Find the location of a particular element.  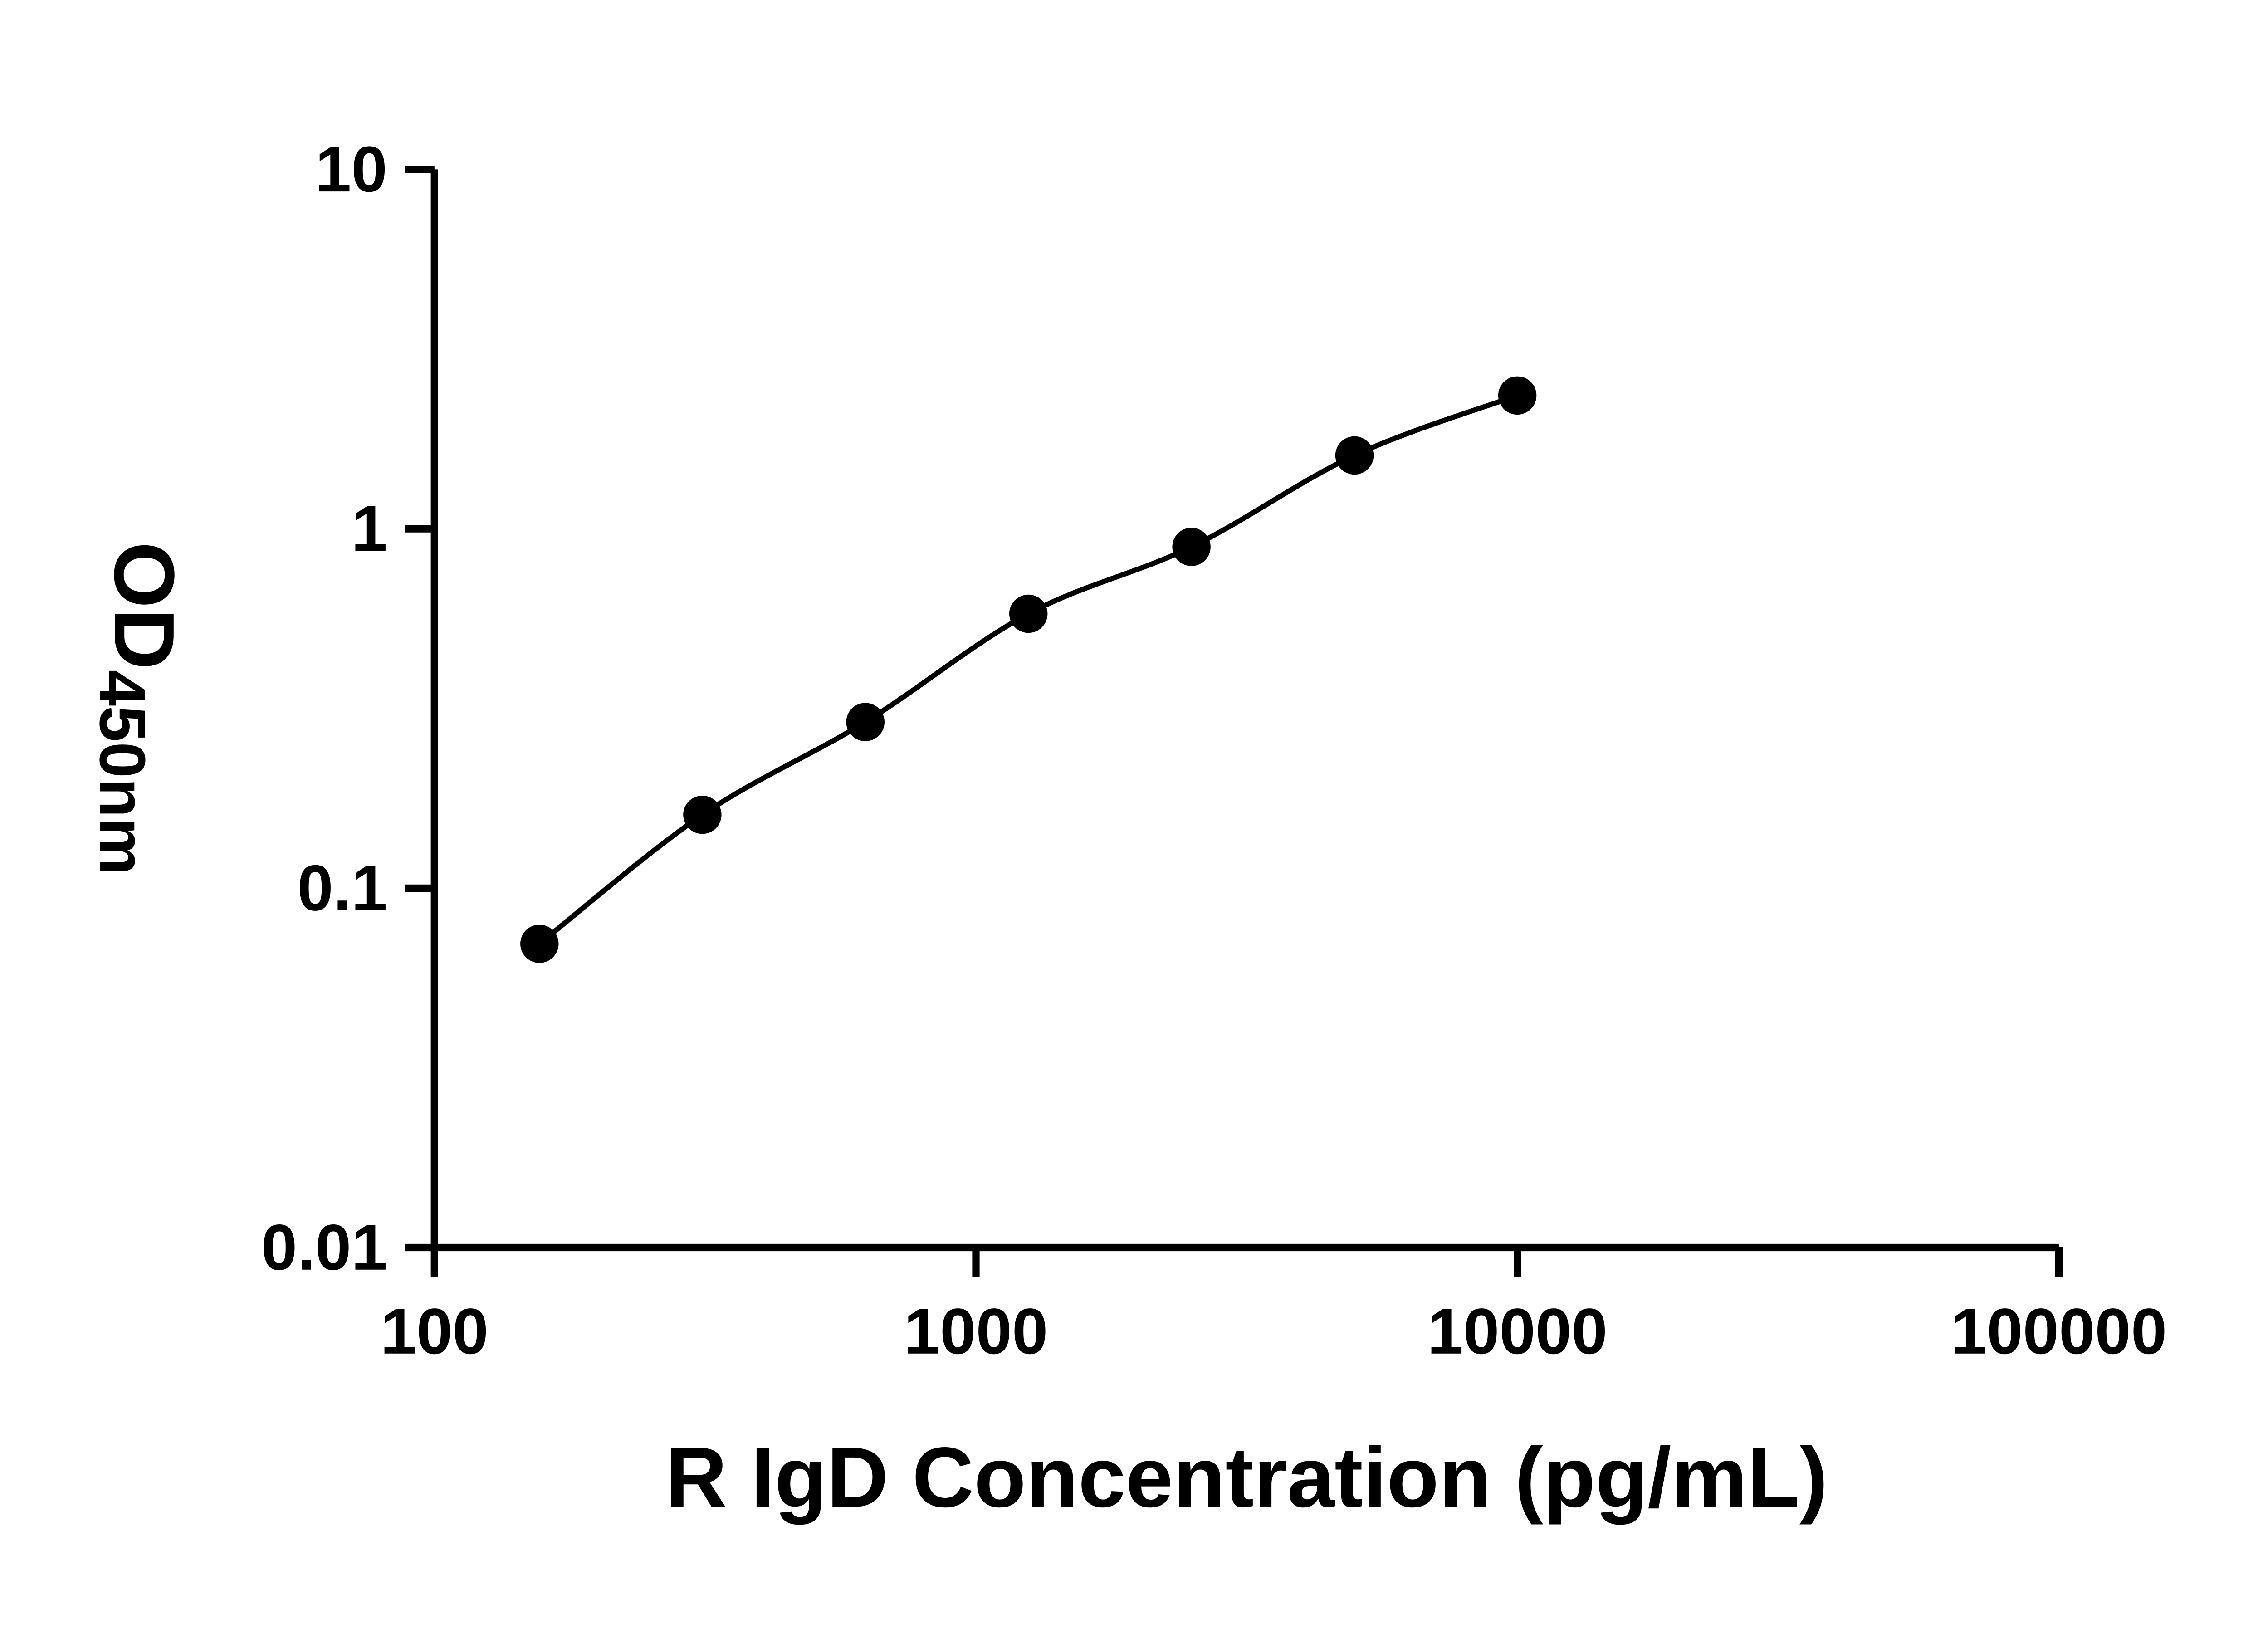

fit-curve is located at coordinates (1028, 669).